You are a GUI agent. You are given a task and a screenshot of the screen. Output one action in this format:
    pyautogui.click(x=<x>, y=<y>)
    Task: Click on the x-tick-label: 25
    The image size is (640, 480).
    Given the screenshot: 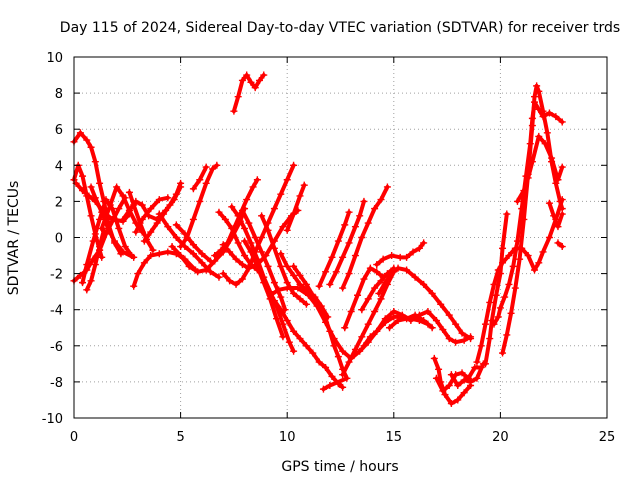 What is the action you would take?
    pyautogui.click(x=607, y=437)
    